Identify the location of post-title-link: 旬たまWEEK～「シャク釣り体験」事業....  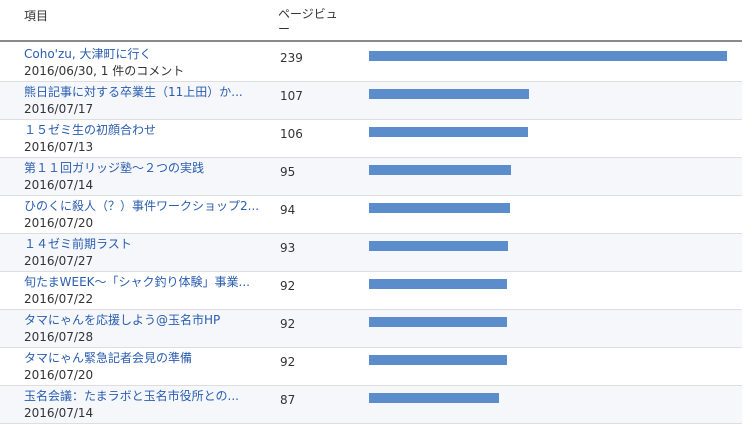
(137, 282).